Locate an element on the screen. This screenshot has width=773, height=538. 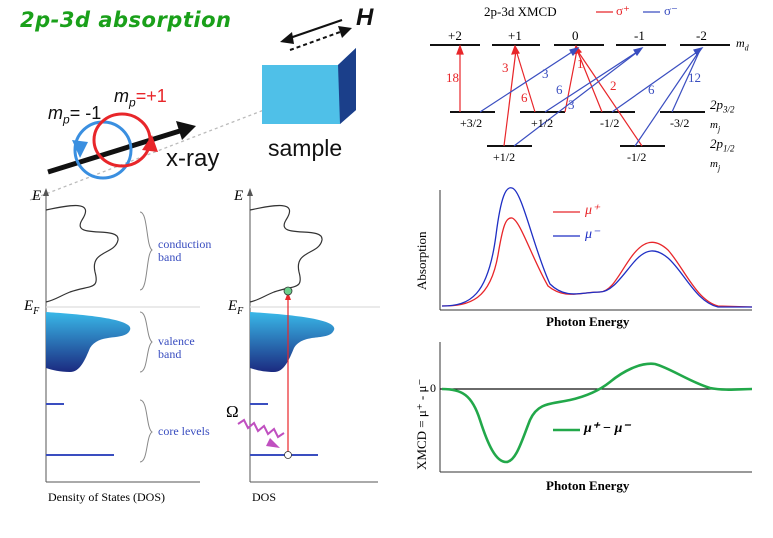
p32-label-+3/2: +3/2 is located at coordinates (471, 123).